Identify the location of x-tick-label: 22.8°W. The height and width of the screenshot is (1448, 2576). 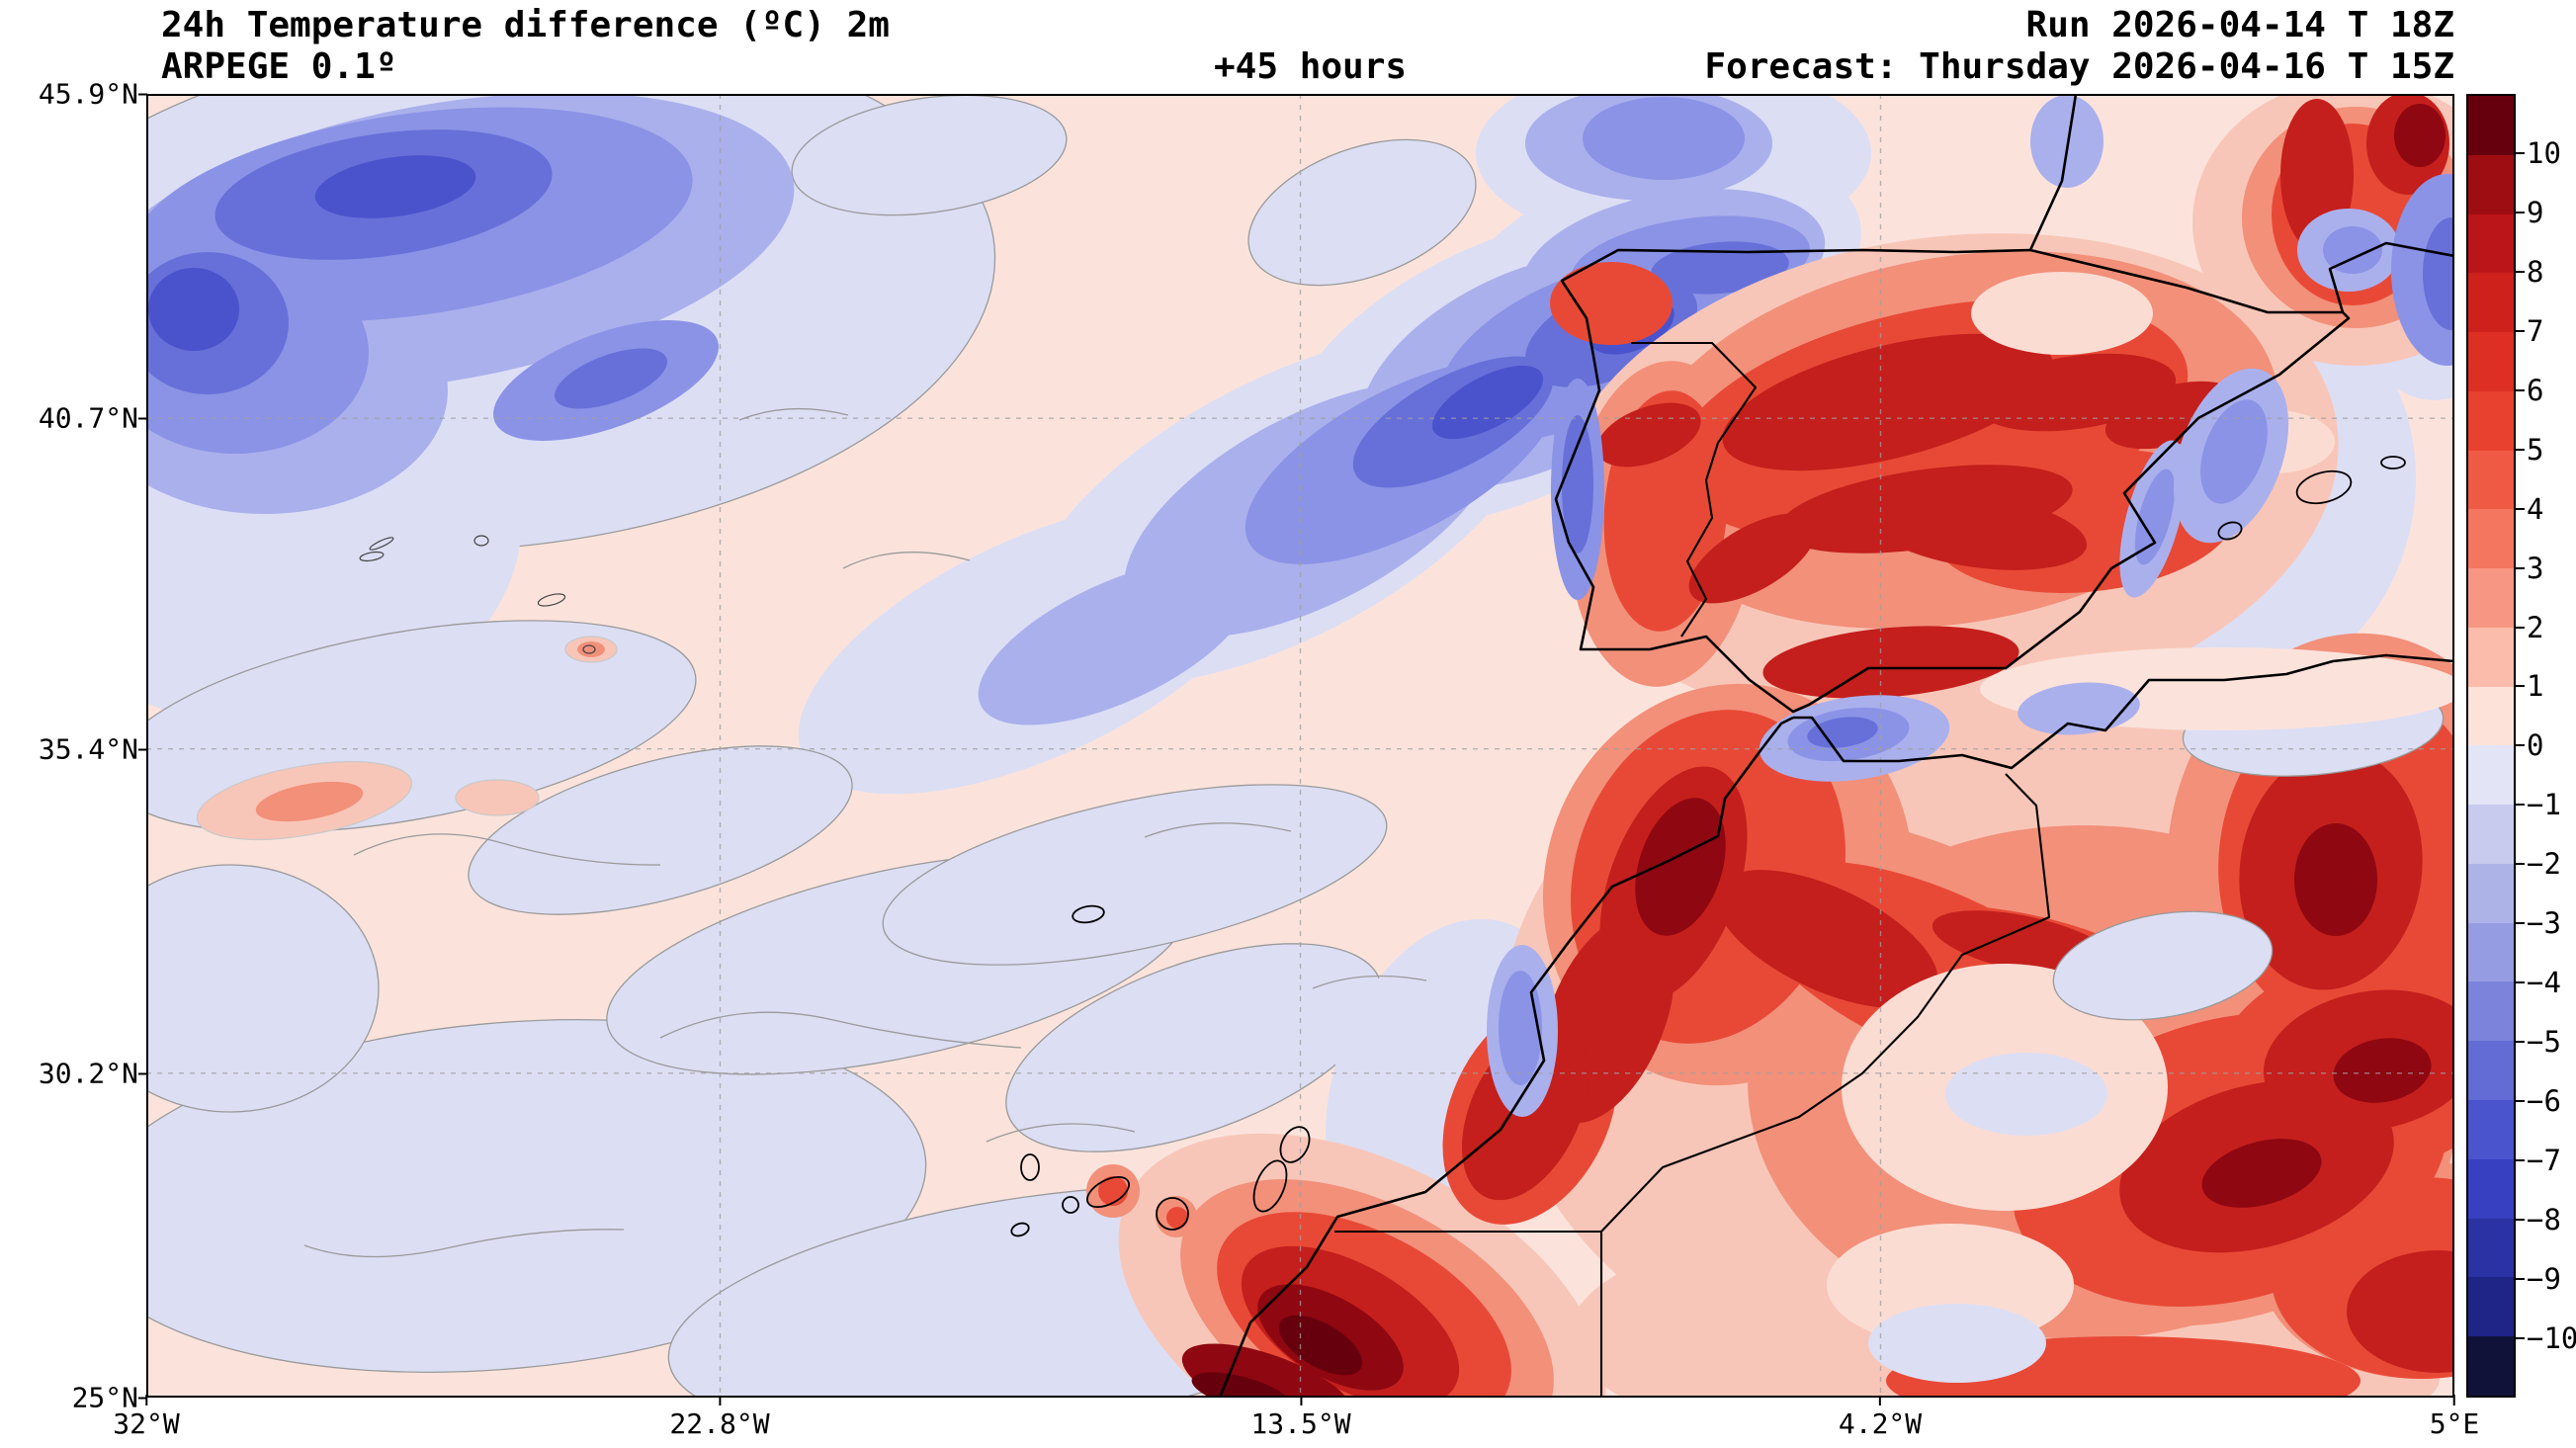
(719, 1417).